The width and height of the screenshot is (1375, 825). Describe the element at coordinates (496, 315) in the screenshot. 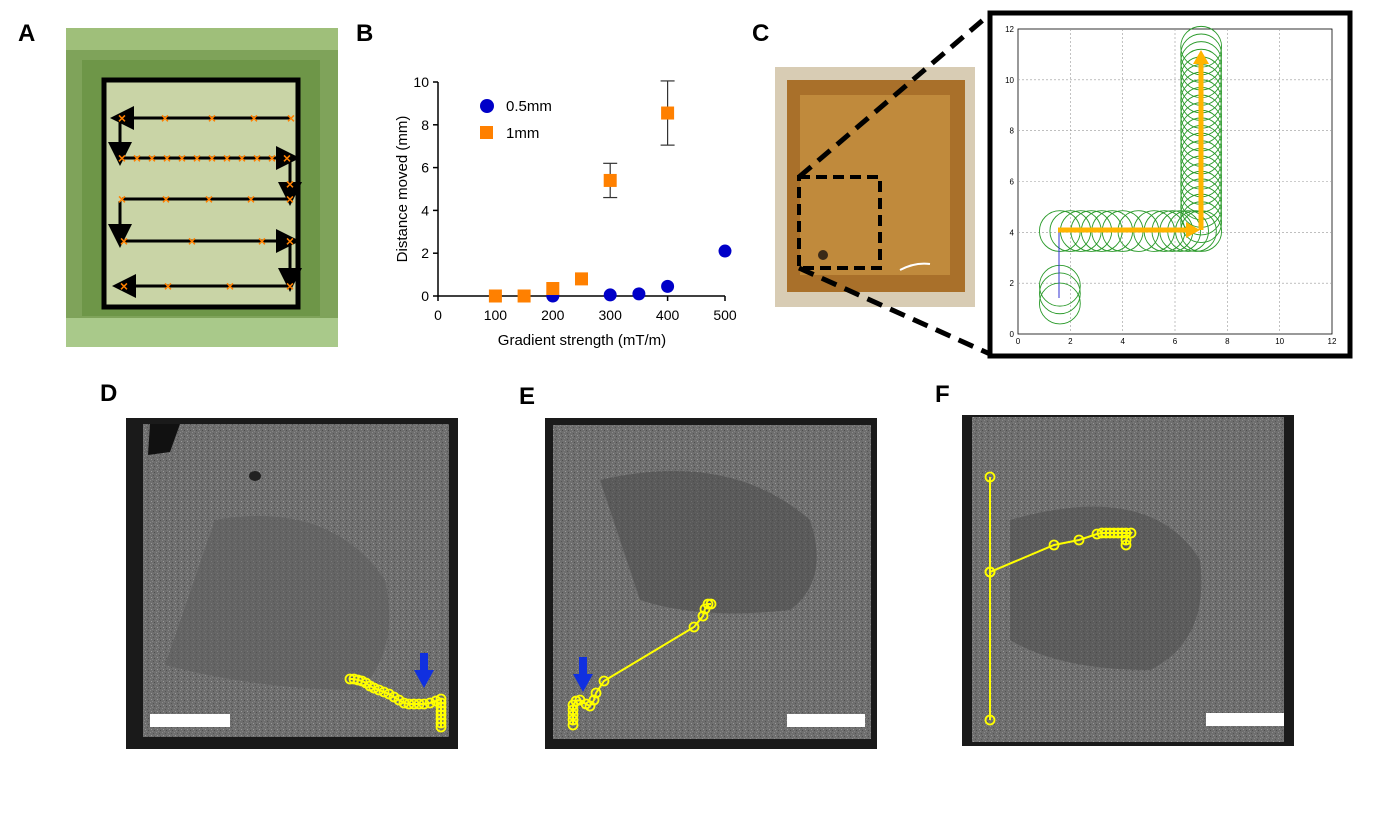

I see `b-xtick-label-1: 100` at that location.